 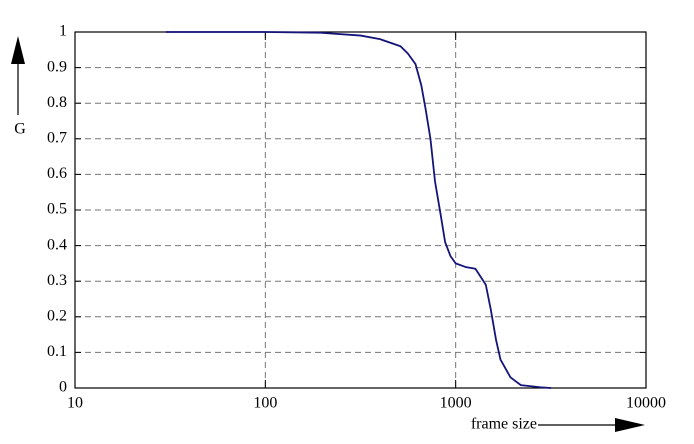 I want to click on y-axis-label: G, so click(x=20, y=129).